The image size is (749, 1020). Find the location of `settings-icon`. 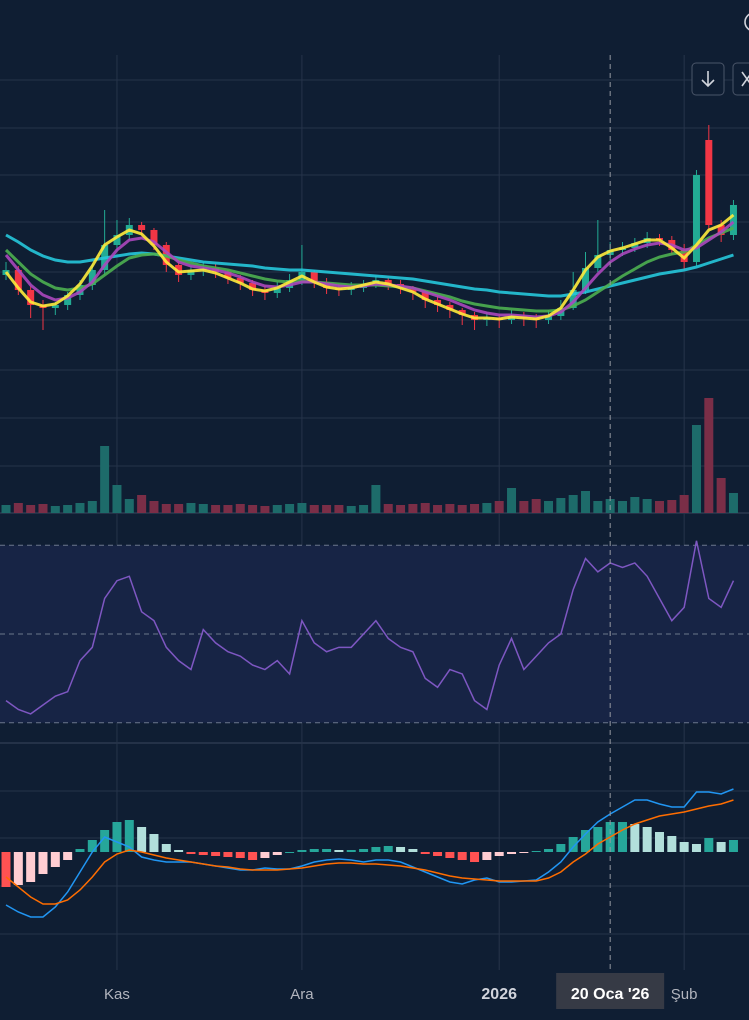

settings-icon is located at coordinates (746, 22).